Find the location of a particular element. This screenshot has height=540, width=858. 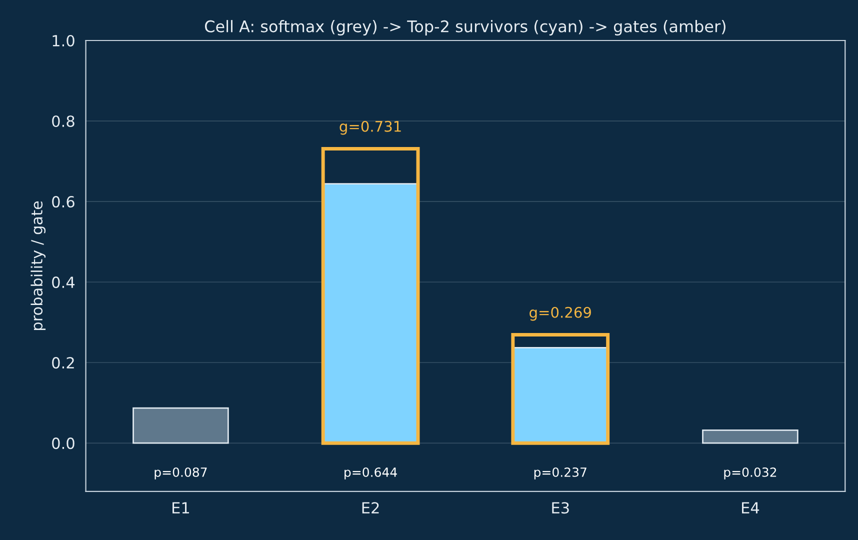

y-tick-label: 0.2 is located at coordinates (63, 363).